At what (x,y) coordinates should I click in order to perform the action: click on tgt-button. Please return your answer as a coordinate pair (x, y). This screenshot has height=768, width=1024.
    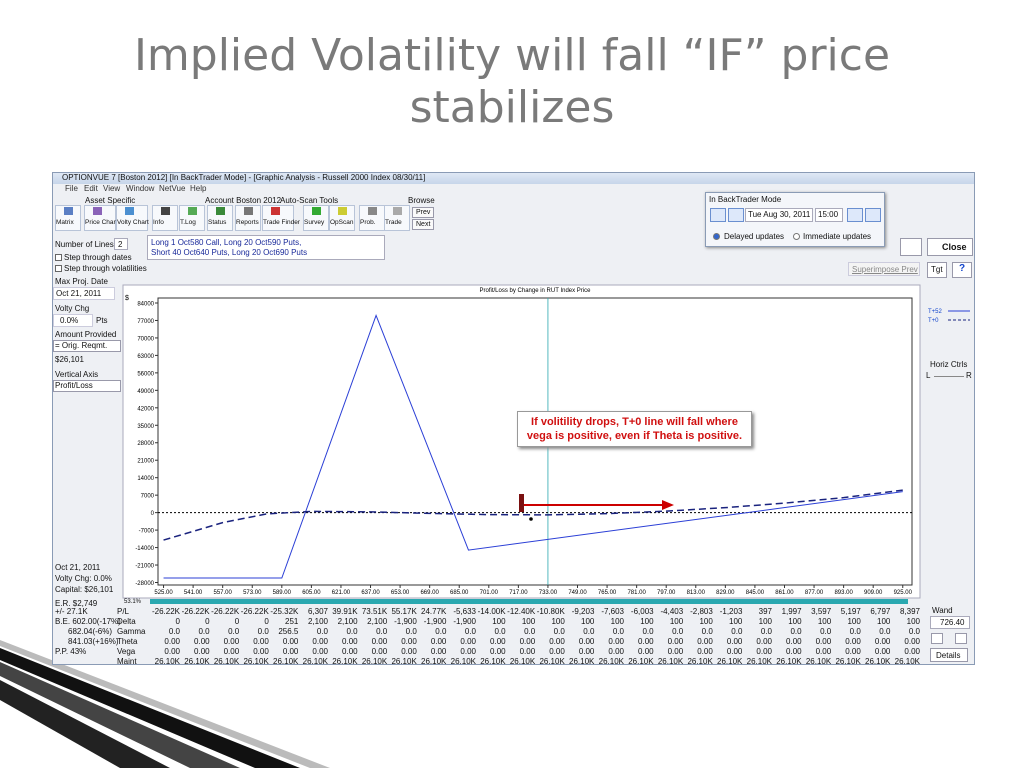
    Looking at the image, I should click on (937, 270).